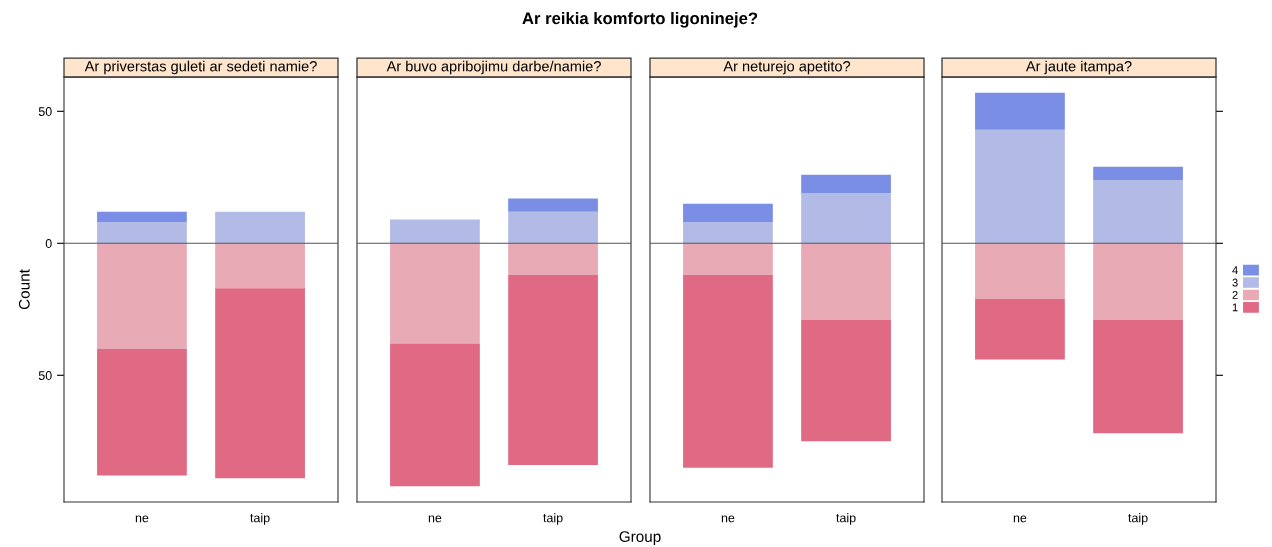 The height and width of the screenshot is (547, 1272). What do you see at coordinates (1235, 282) in the screenshot?
I see `legend-label: 3` at bounding box center [1235, 282].